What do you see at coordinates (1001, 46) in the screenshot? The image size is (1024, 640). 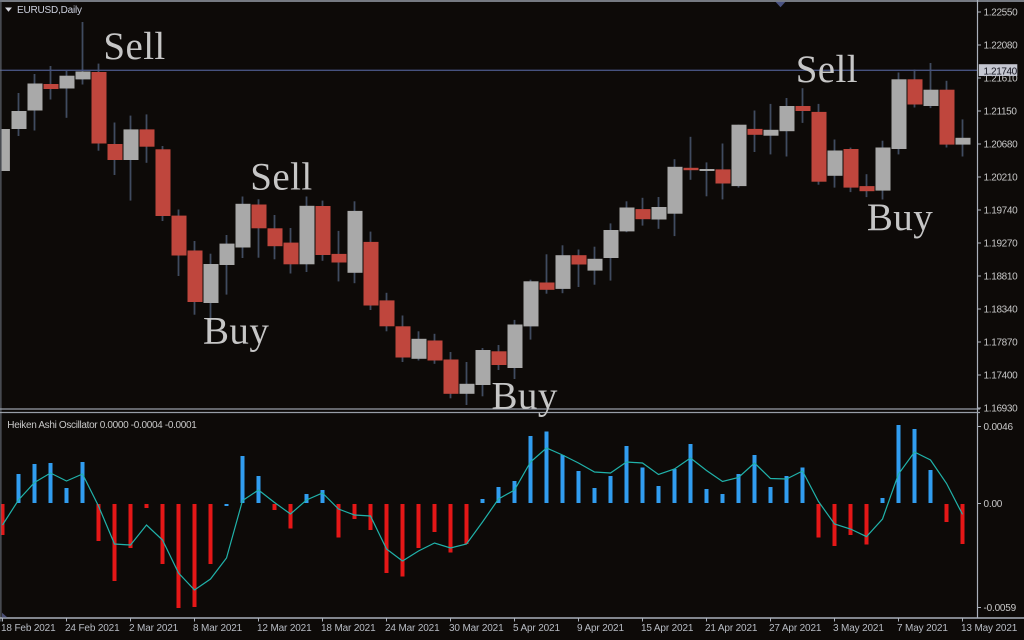 I see `svg-text: 1.22080` at bounding box center [1001, 46].